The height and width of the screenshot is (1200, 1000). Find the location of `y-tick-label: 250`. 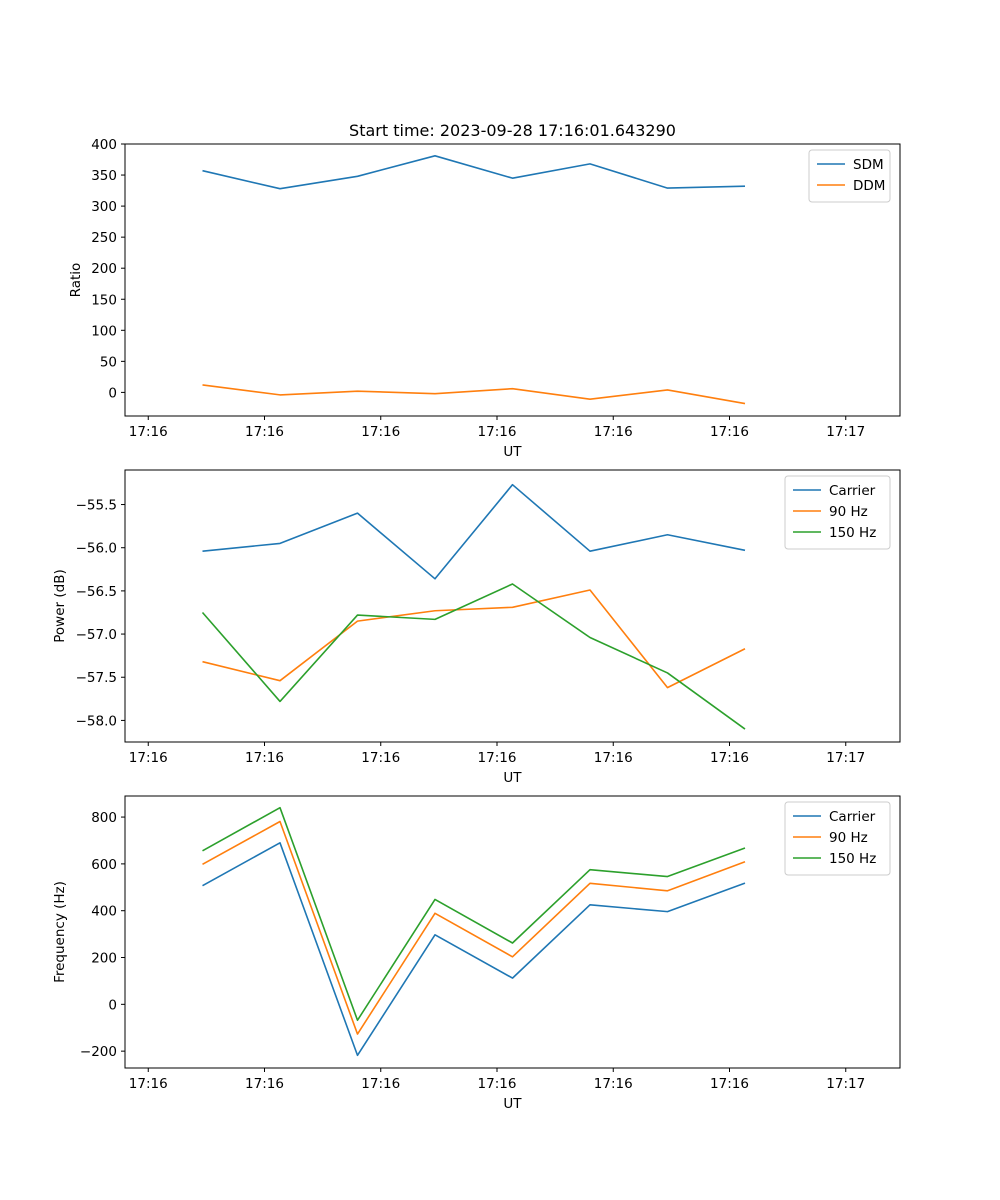

y-tick-label: 250 is located at coordinates (104, 238).